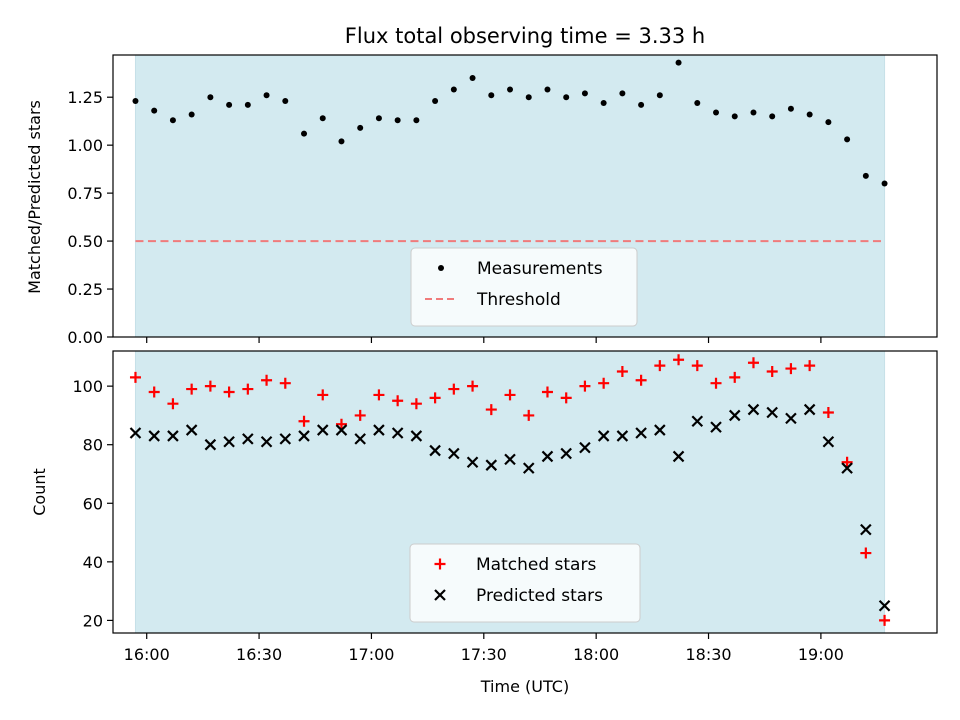 Image resolution: width=960 pixels, height=720 pixels. Describe the element at coordinates (147, 654) in the screenshot. I see `x-tick-label: 16:00` at that location.